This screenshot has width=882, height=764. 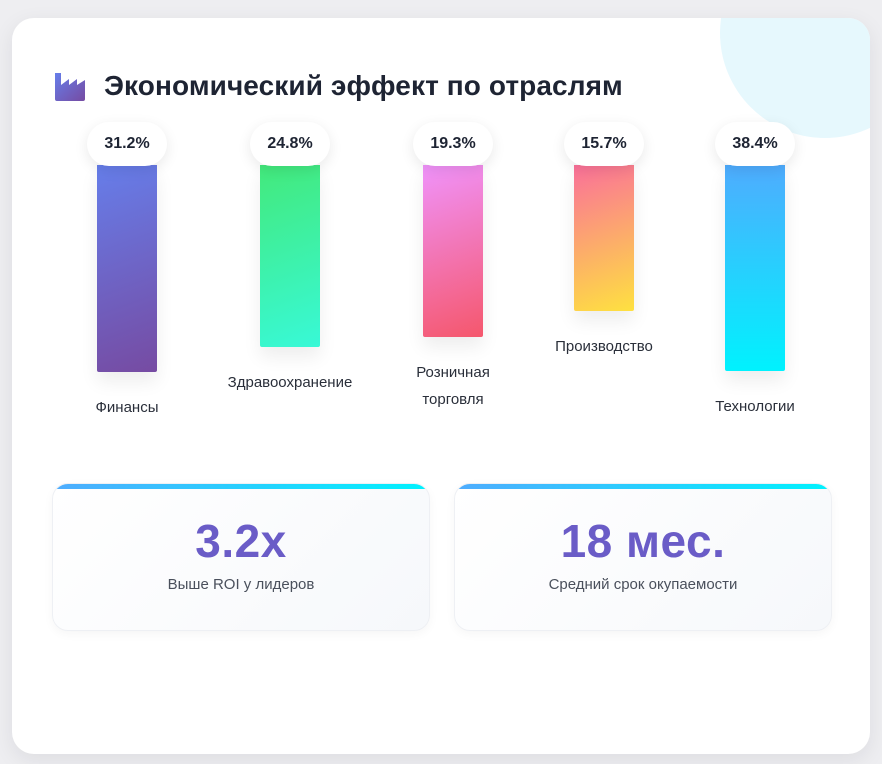 What do you see at coordinates (453, 144) in the screenshot?
I see `value-badge-retail: 19.3%` at bounding box center [453, 144].